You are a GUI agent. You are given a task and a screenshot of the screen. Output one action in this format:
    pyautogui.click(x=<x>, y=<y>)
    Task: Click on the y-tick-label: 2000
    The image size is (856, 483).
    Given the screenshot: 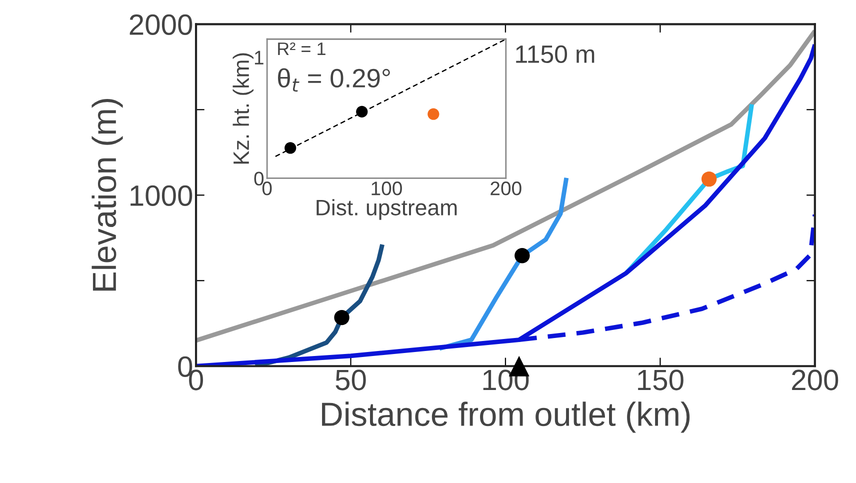 What is the action you would take?
    pyautogui.click(x=161, y=25)
    